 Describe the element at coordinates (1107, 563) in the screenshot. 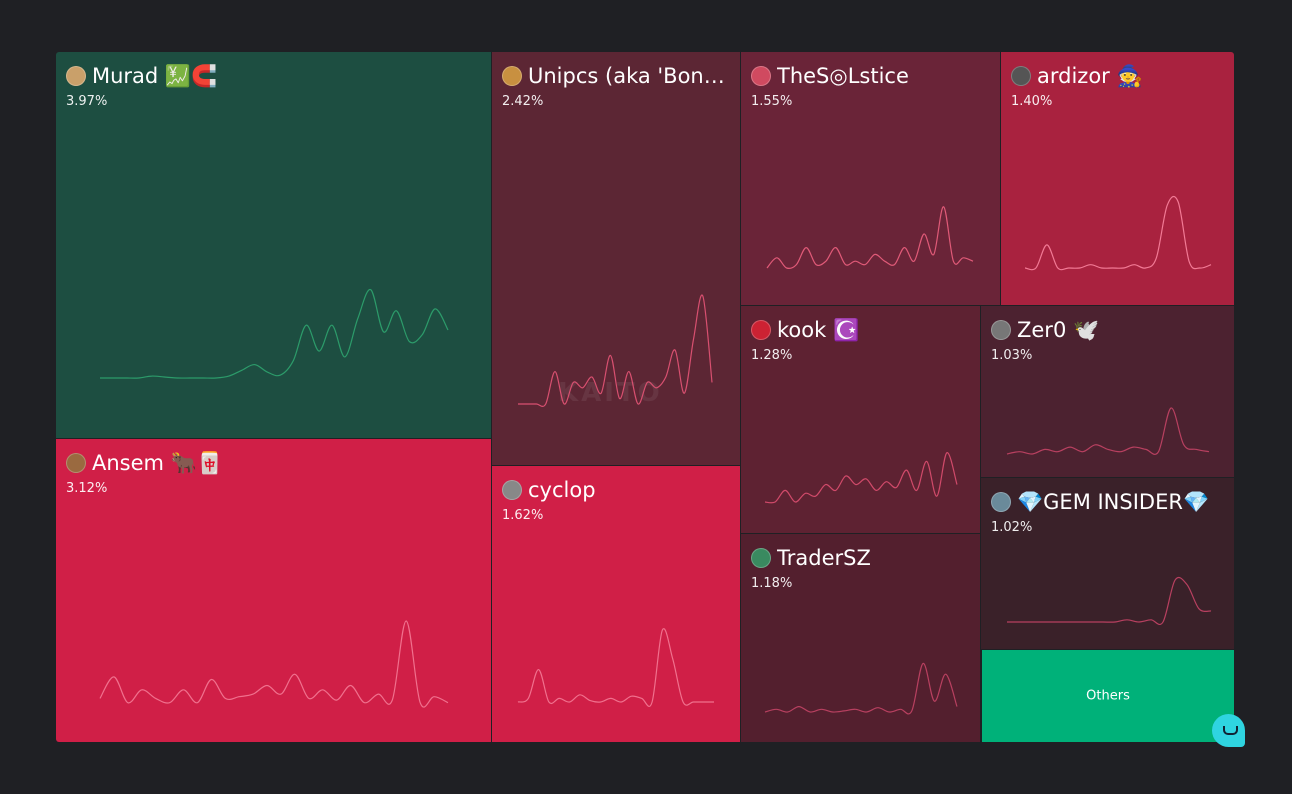

I see `tile-gem-insider: 💎GEM INSIDER💎 1.02%` at that location.